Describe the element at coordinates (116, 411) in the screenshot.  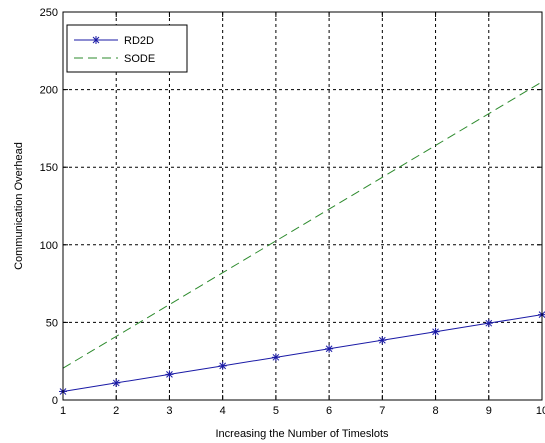
I see `x-tick-label: 2` at that location.